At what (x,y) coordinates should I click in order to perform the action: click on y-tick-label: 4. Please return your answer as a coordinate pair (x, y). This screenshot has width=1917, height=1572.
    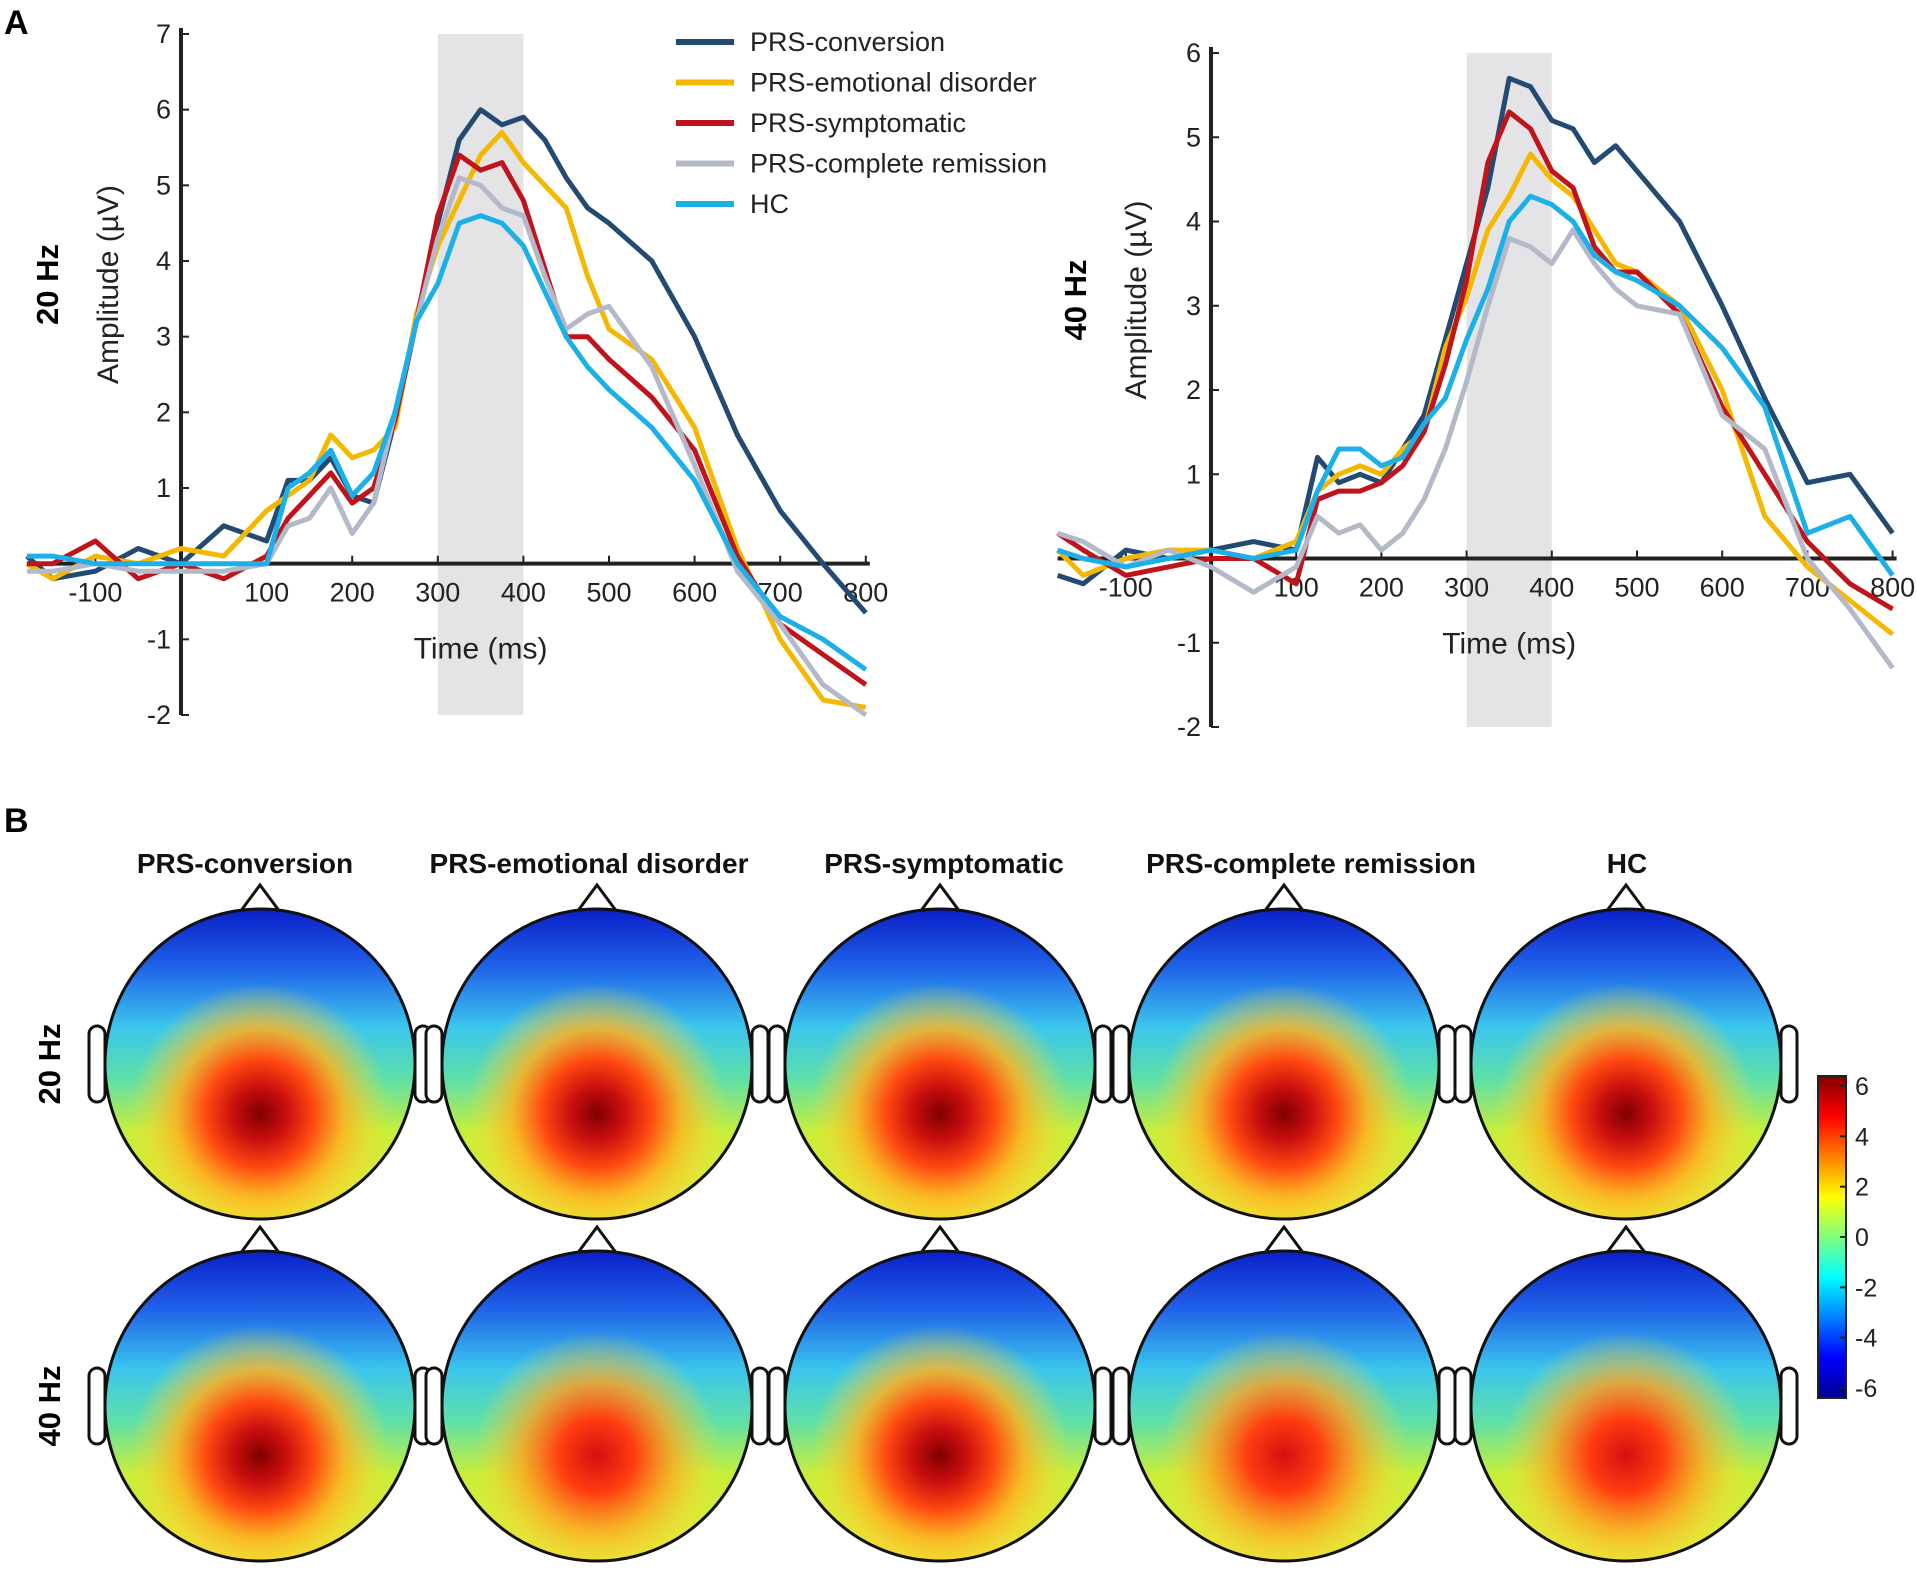
    Looking at the image, I should click on (163, 261).